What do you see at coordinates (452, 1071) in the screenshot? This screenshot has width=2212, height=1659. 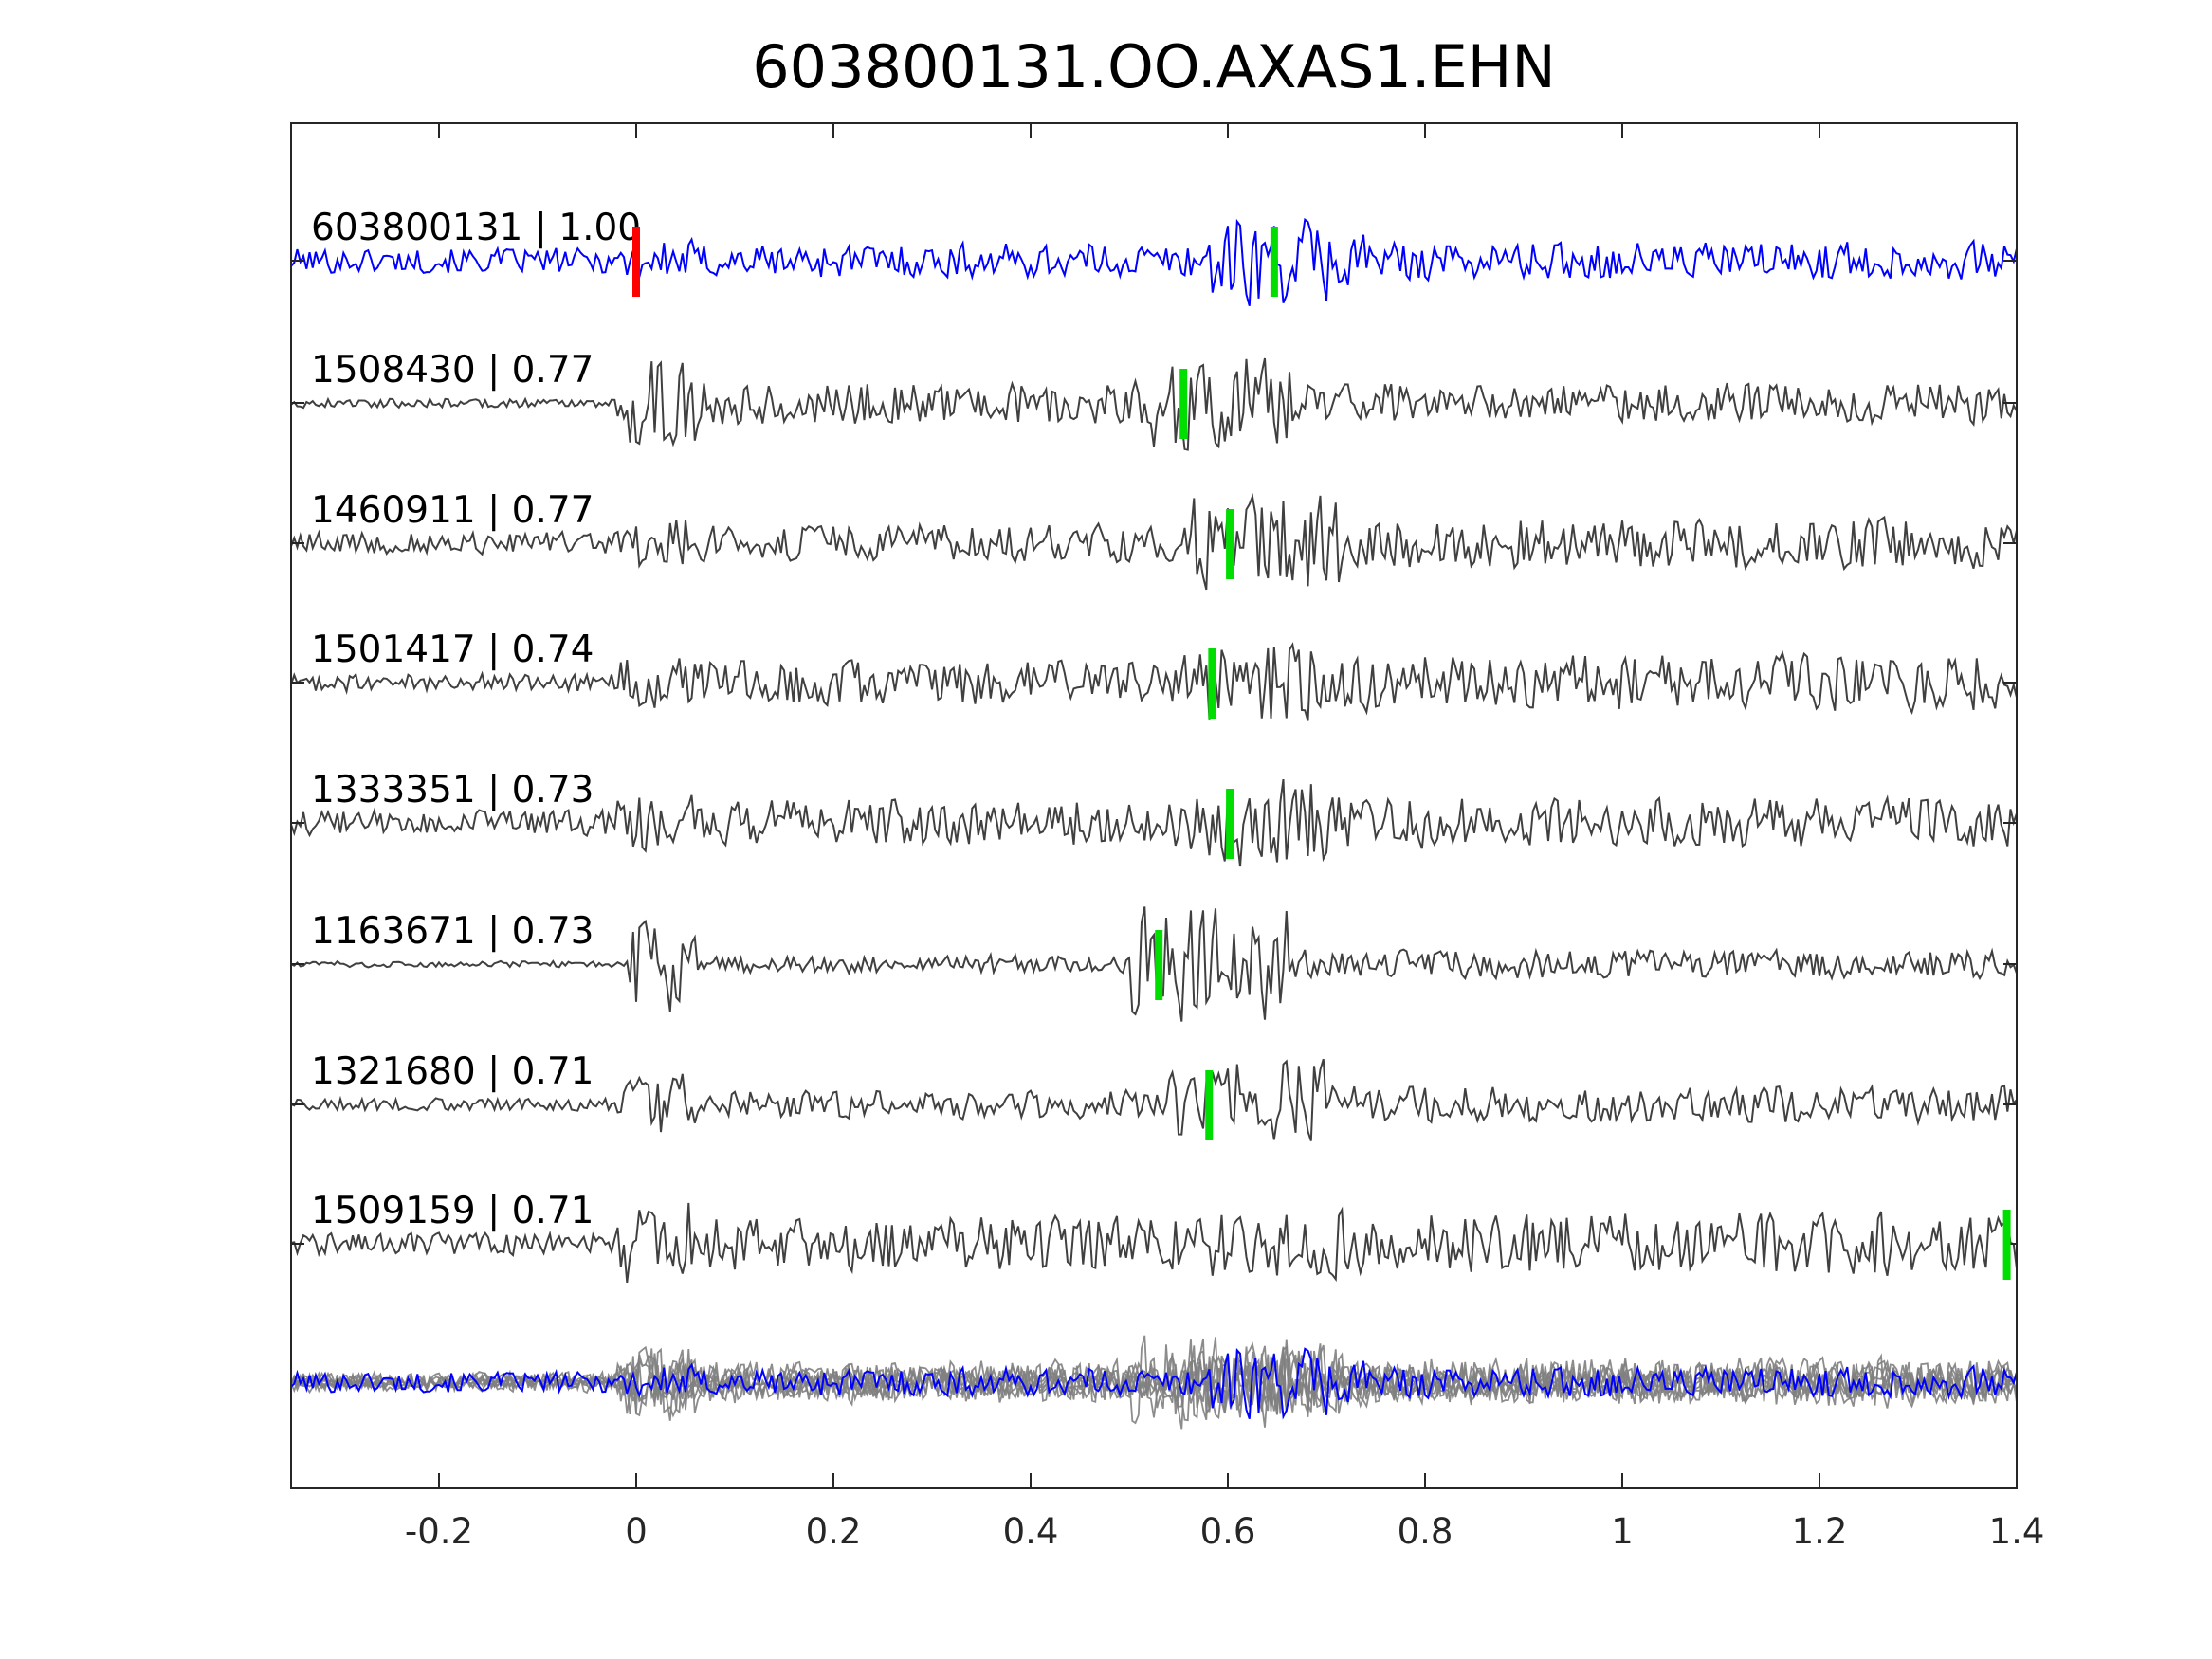 I see `trace-label: 1321680 | 0.71` at bounding box center [452, 1071].